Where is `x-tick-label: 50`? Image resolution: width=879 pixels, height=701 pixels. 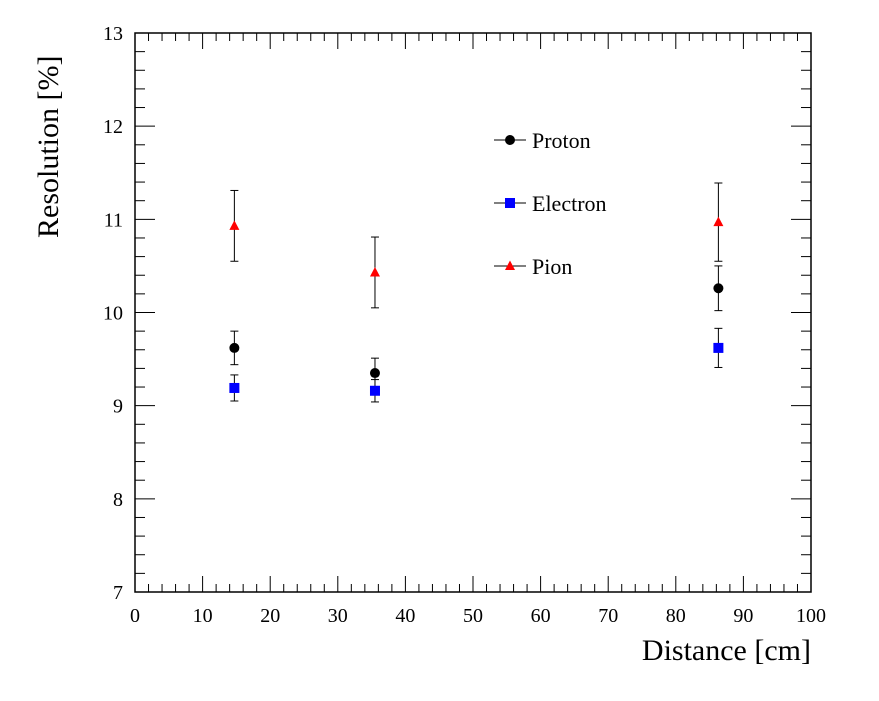 x-tick-label: 50 is located at coordinates (473, 616).